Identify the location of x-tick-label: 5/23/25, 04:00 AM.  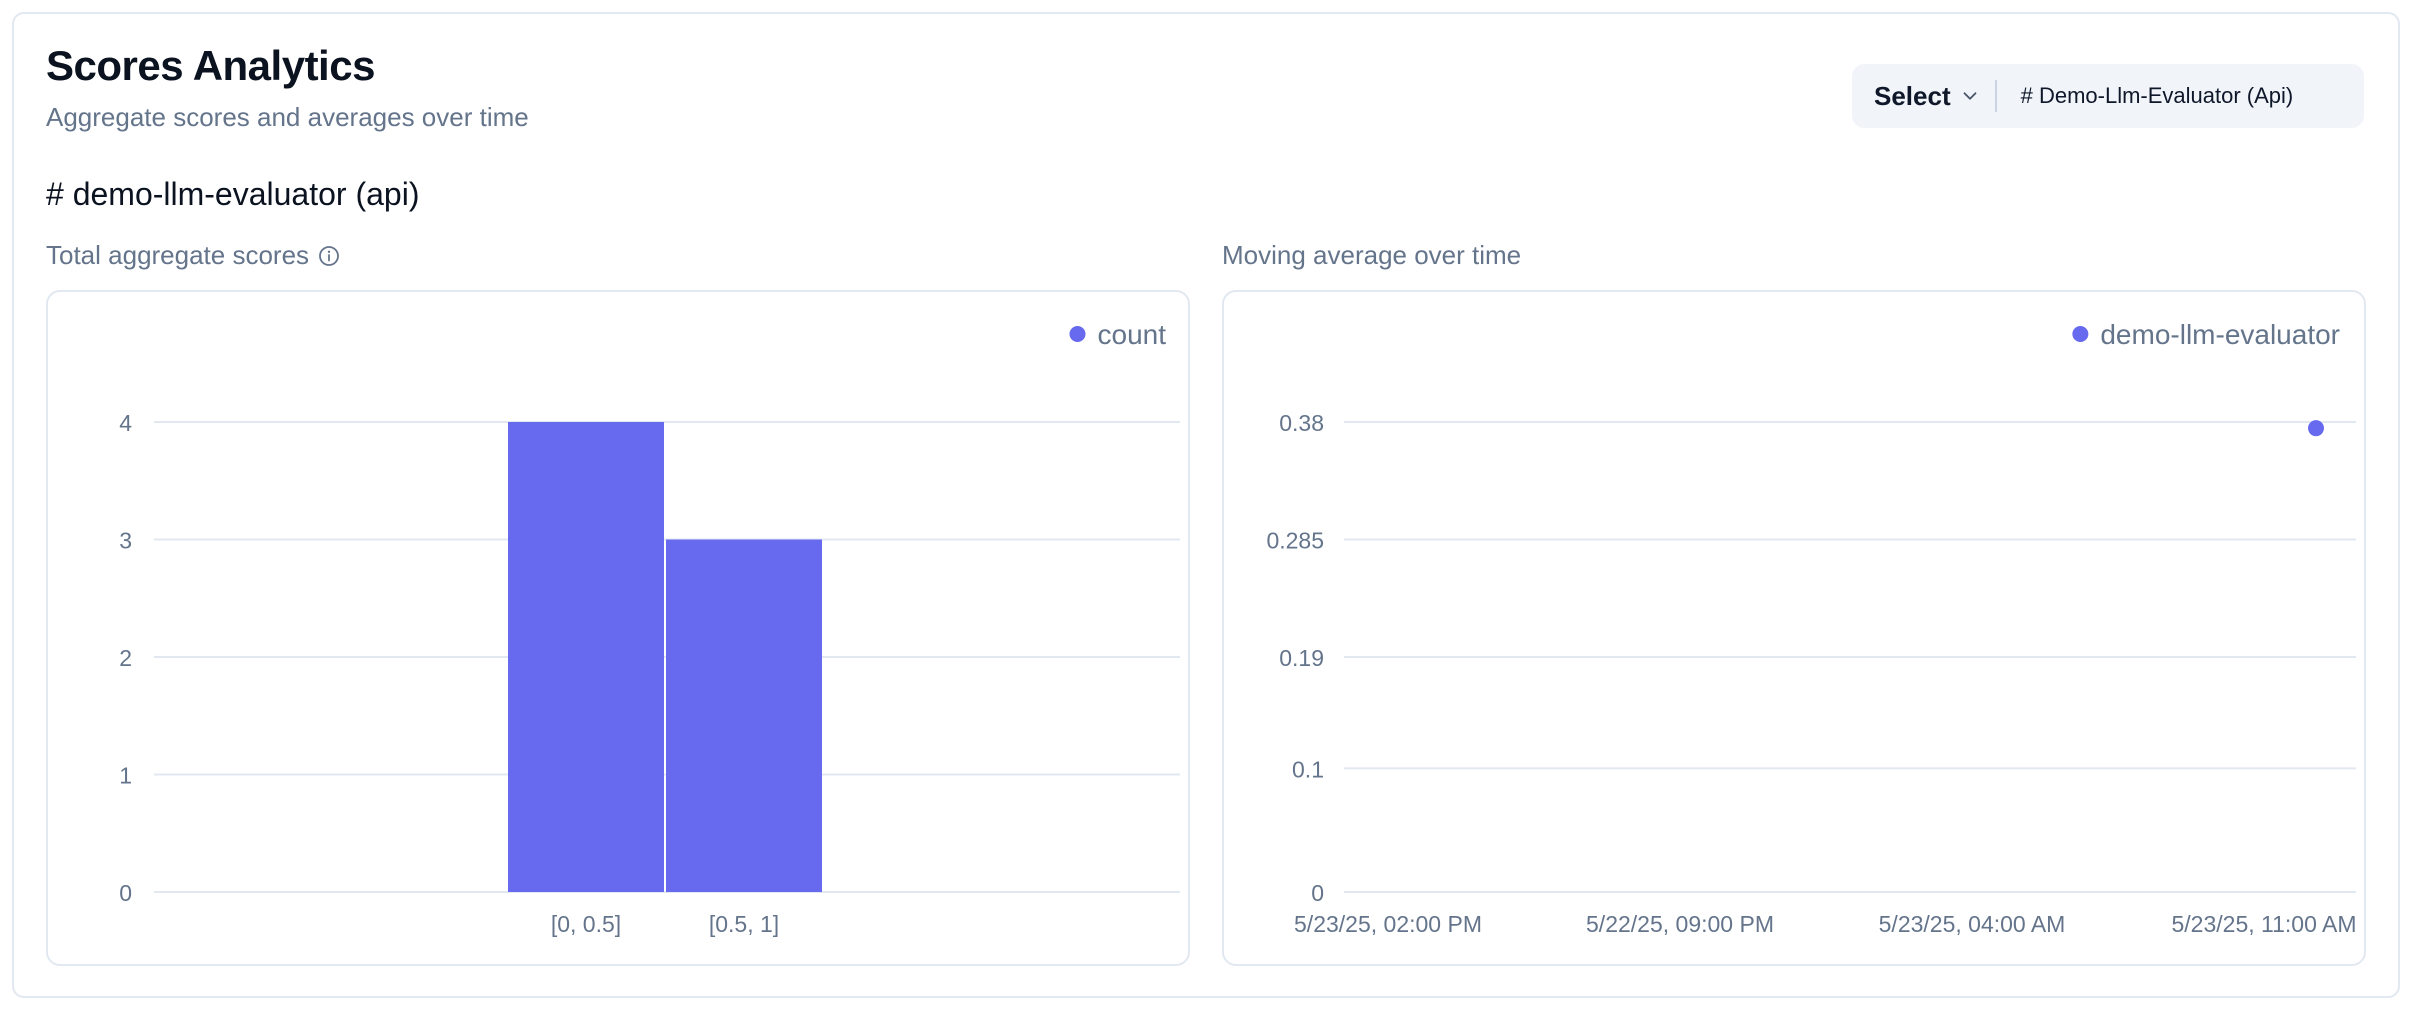
(1972, 924).